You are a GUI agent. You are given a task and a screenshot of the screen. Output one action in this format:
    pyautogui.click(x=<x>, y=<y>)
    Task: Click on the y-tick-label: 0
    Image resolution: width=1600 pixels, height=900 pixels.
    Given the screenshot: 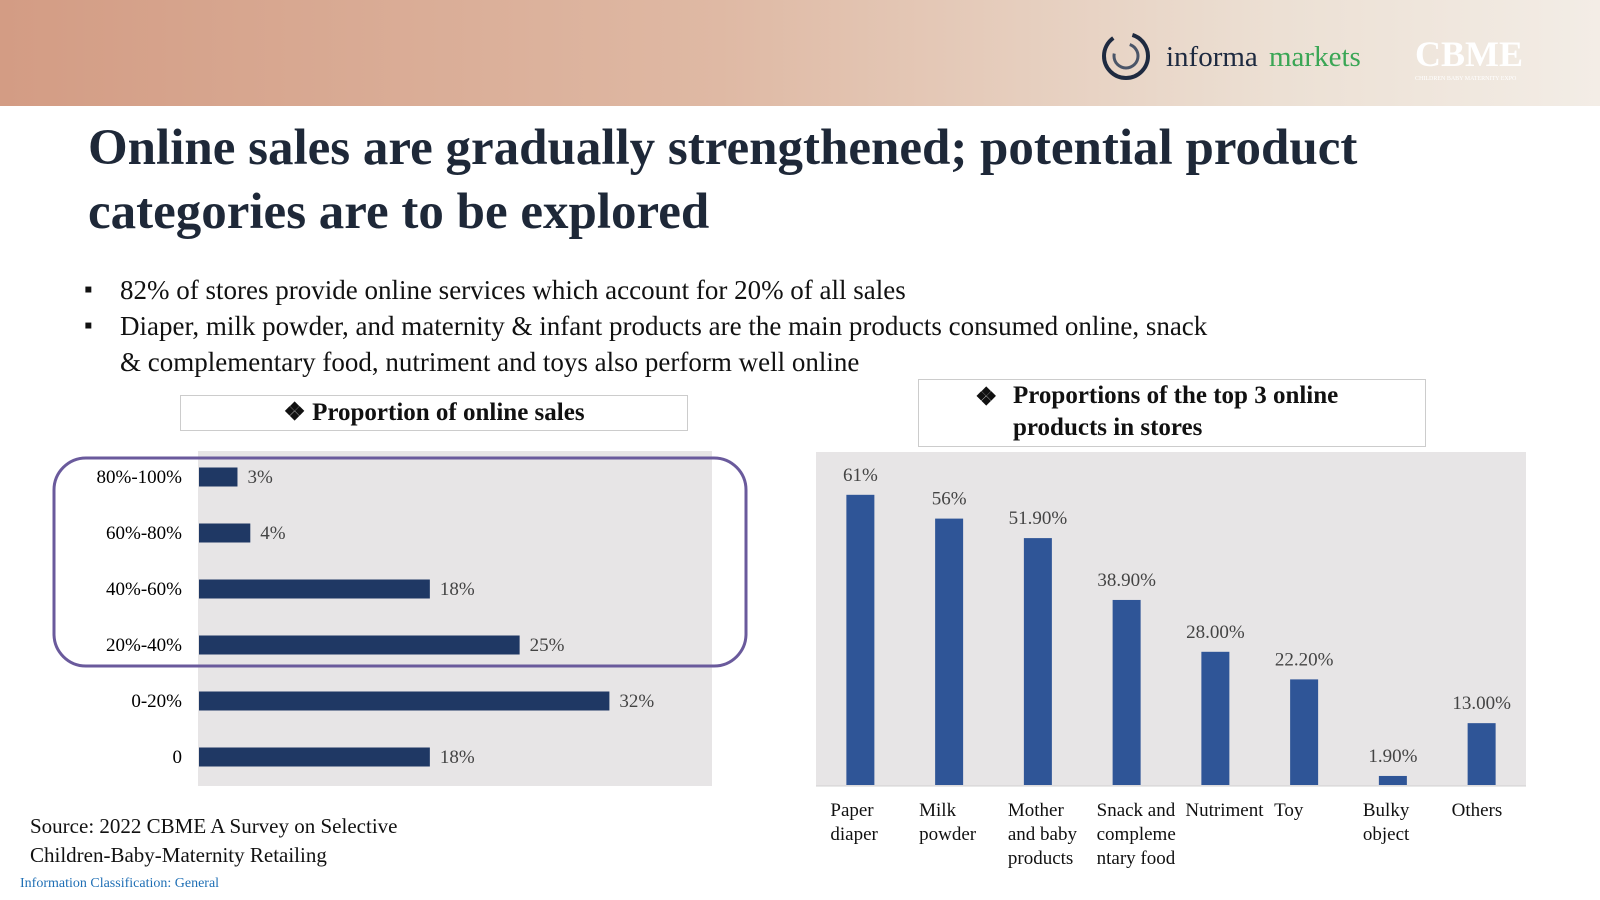 What is the action you would take?
    pyautogui.click(x=178, y=757)
    